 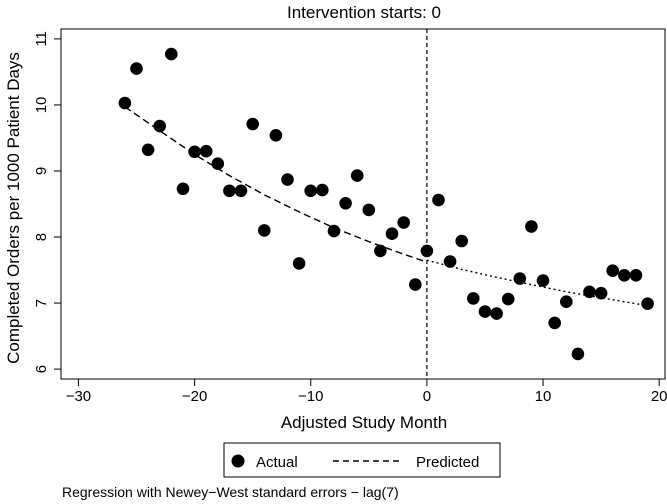 I want to click on y-tick-label: 8, so click(x=41, y=237).